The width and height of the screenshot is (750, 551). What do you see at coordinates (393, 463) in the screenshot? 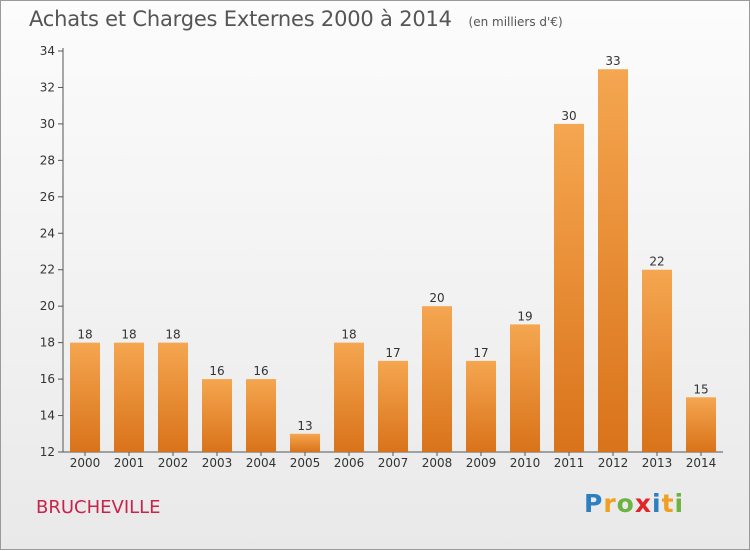
I see `x-tick-label: 2007` at bounding box center [393, 463].